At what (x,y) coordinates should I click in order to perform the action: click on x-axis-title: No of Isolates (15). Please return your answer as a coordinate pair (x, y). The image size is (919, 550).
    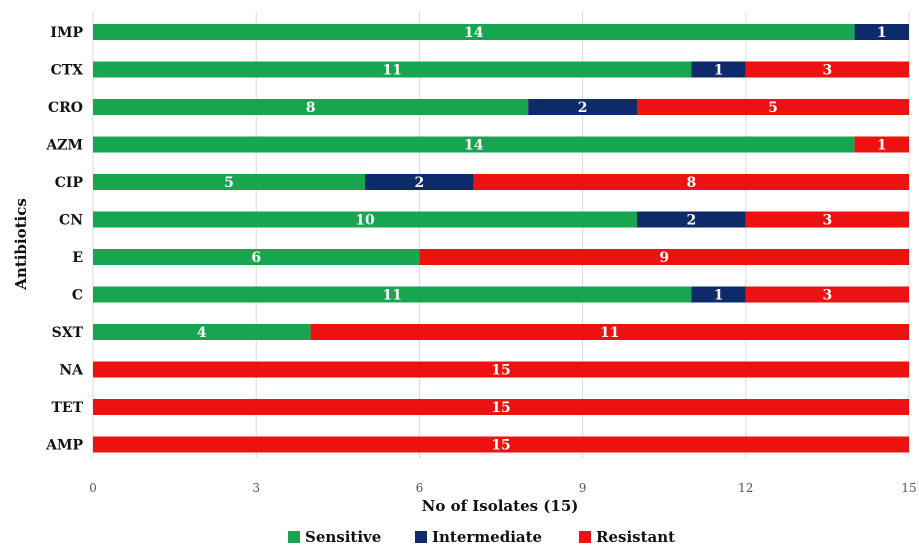
    Looking at the image, I should click on (500, 506).